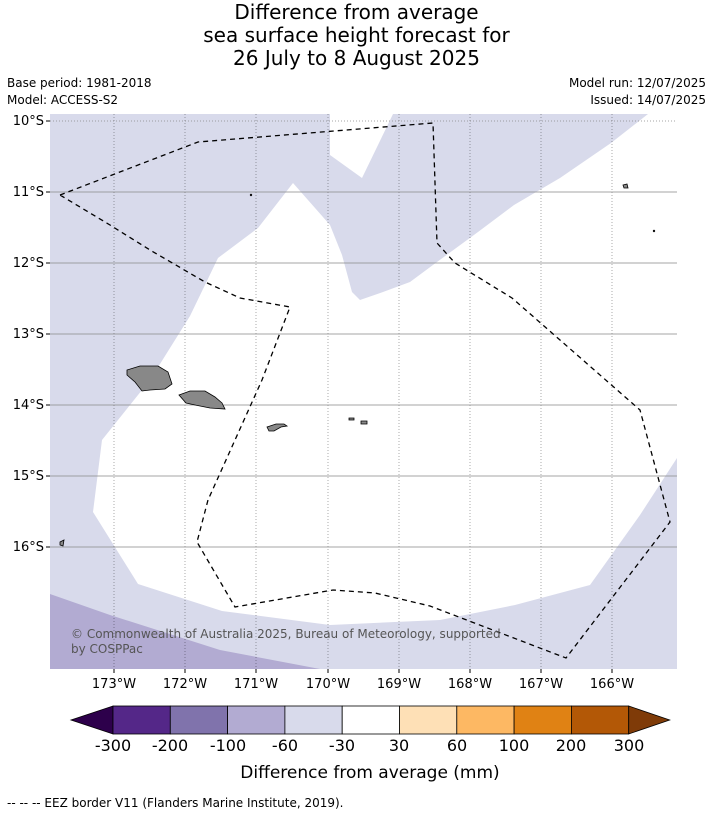  I want to click on colorbar-ticks: -300 -200 -100 -60 -30 30 60 100 200 300, so click(369, 745).